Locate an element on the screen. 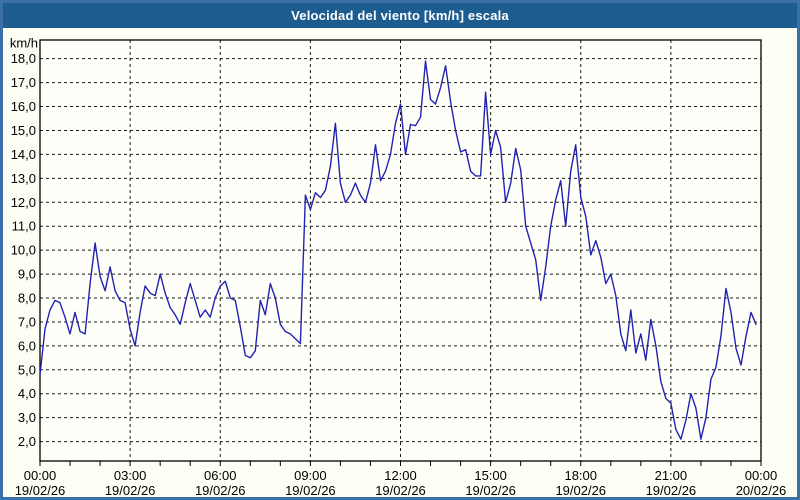 The image size is (800, 500). y-tick-label: 16,0 is located at coordinates (23, 106).